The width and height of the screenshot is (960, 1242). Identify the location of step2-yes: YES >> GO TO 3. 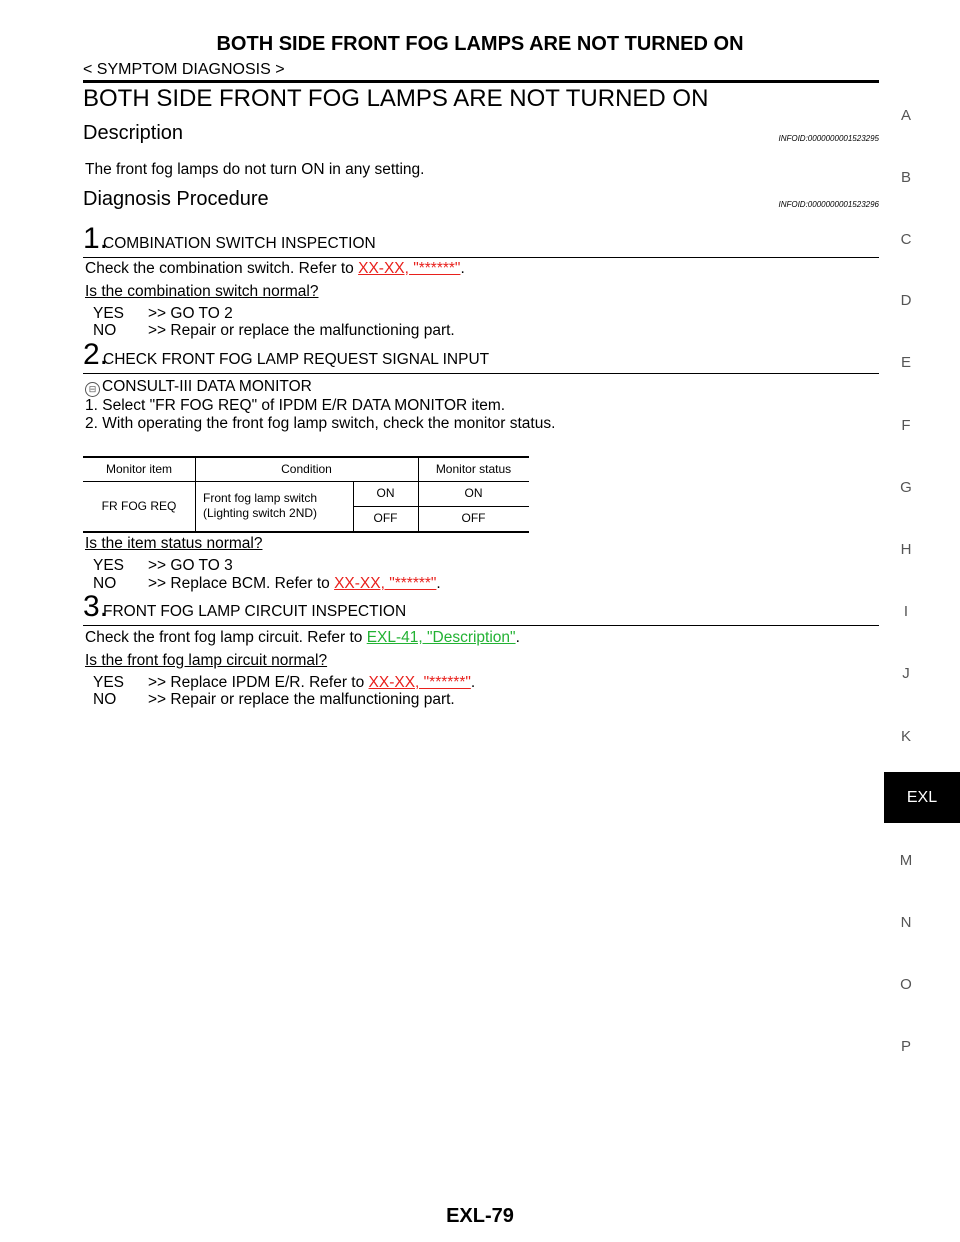
(163, 566).